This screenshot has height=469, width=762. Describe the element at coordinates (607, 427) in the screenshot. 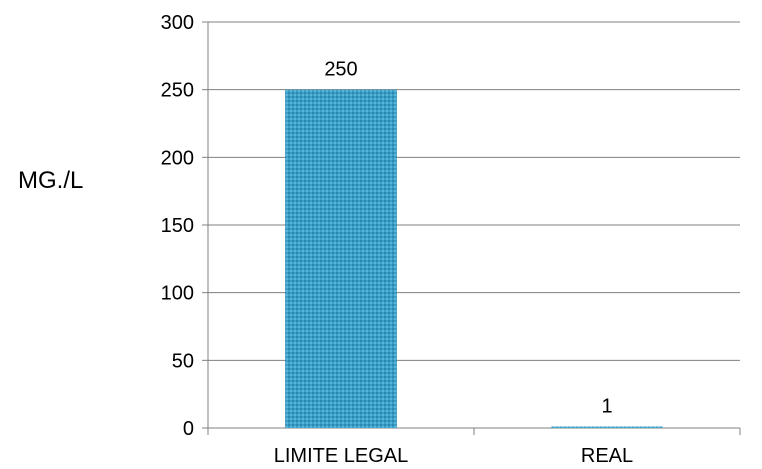

I see `bar-real` at that location.